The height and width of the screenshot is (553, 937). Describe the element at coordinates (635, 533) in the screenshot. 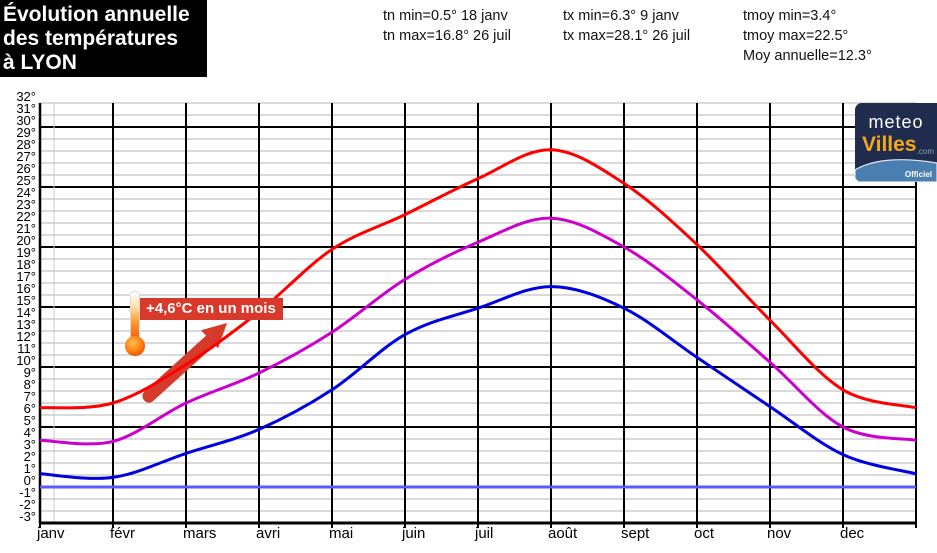

I see `month-label-sept: sept` at that location.